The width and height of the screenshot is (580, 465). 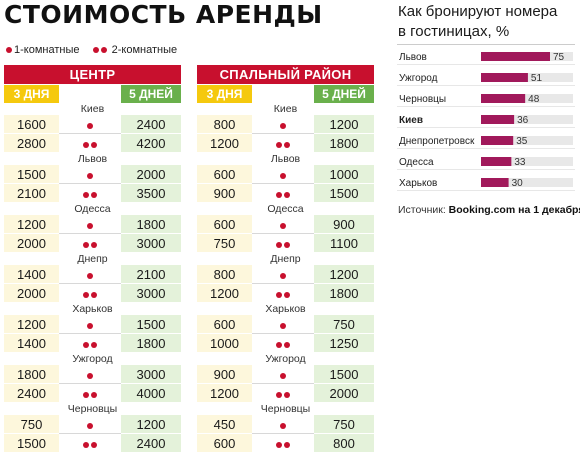 What do you see at coordinates (416, 162) in the screenshot?
I see `bar-category-label: Одесса` at bounding box center [416, 162].